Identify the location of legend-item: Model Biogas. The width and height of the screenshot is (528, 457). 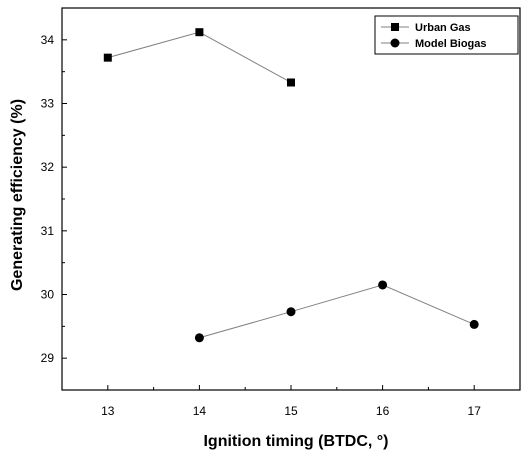
(434, 44).